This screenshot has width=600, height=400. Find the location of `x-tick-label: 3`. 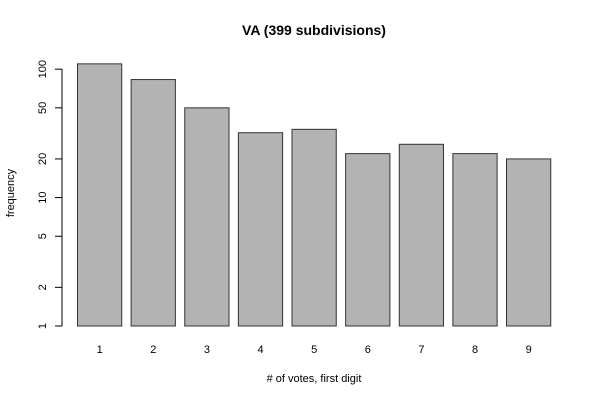

x-tick-label: 3 is located at coordinates (207, 350).